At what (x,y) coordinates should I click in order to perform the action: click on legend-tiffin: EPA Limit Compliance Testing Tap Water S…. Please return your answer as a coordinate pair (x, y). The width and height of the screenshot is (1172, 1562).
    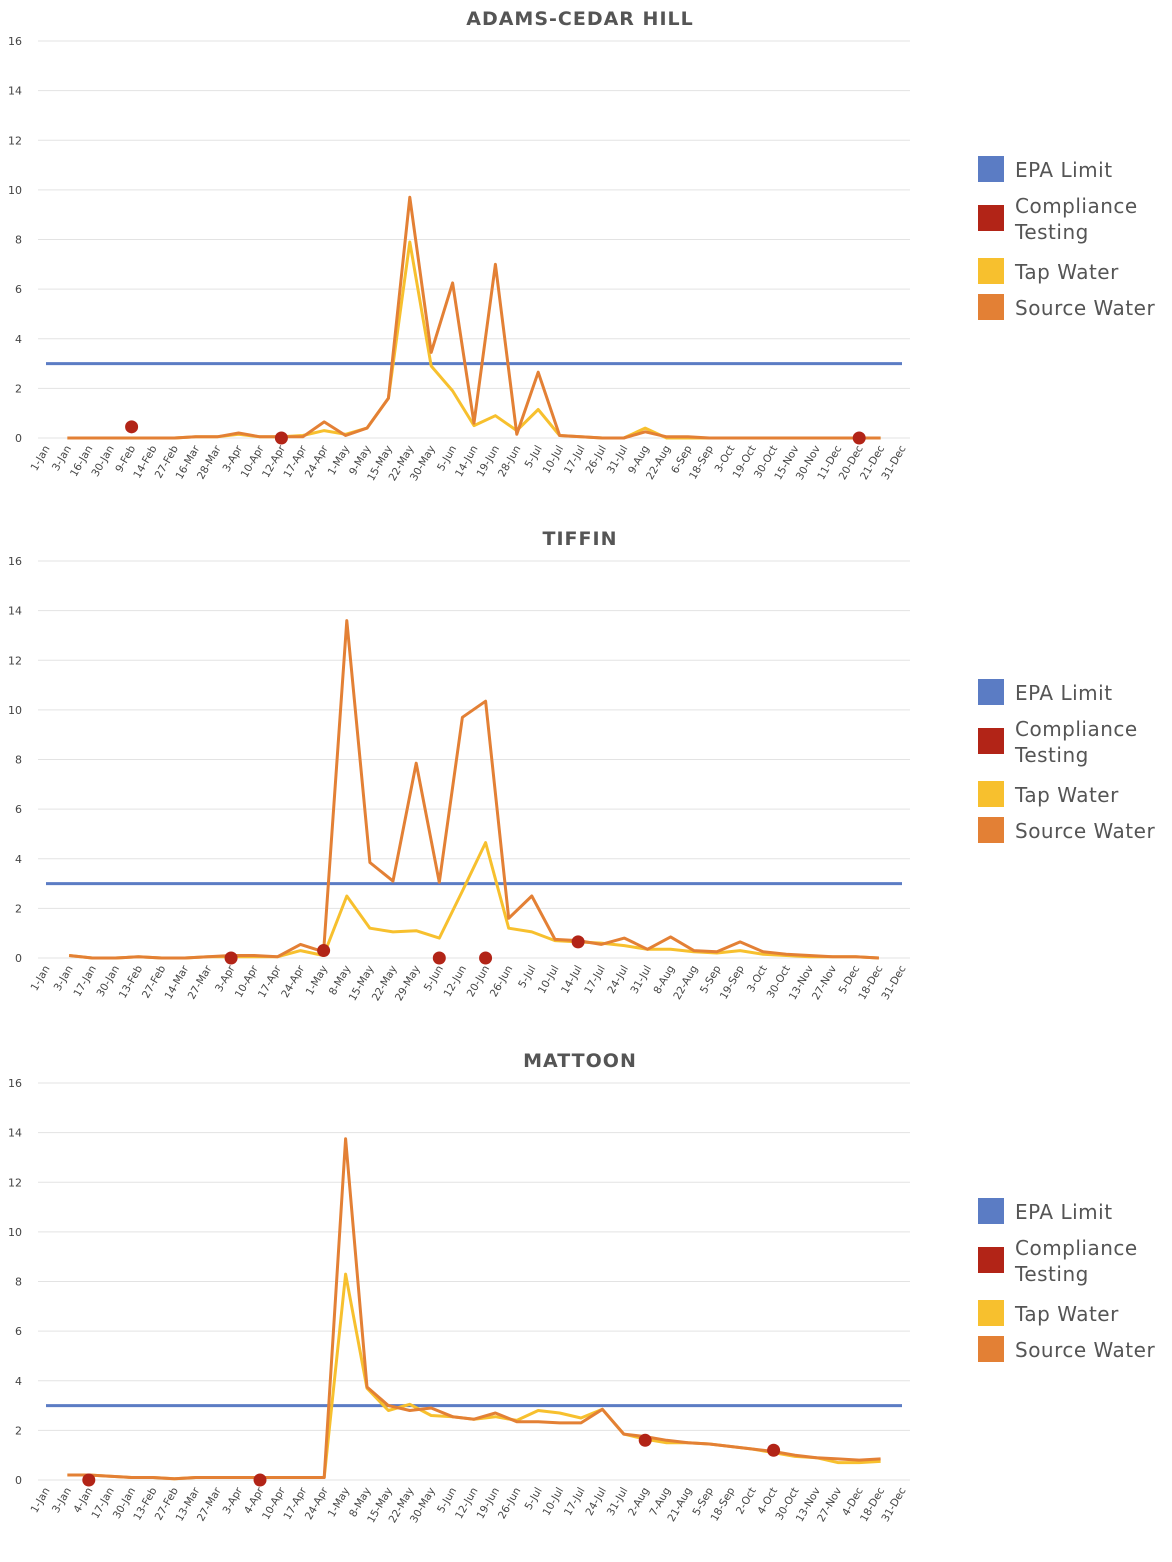
    Looking at the image, I should click on (1075, 766).